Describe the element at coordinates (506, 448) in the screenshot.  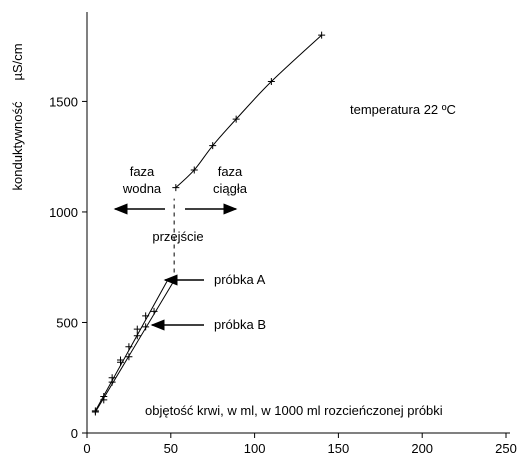
I see `x-tick-label: 250` at that location.